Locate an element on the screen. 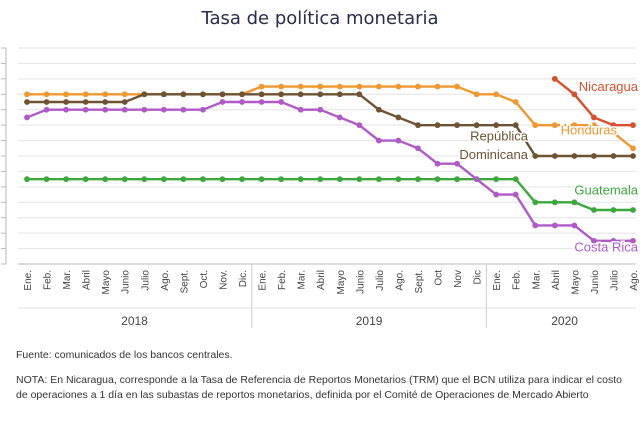 This screenshot has height=424, width=640. series-guatemala is located at coordinates (330, 194).